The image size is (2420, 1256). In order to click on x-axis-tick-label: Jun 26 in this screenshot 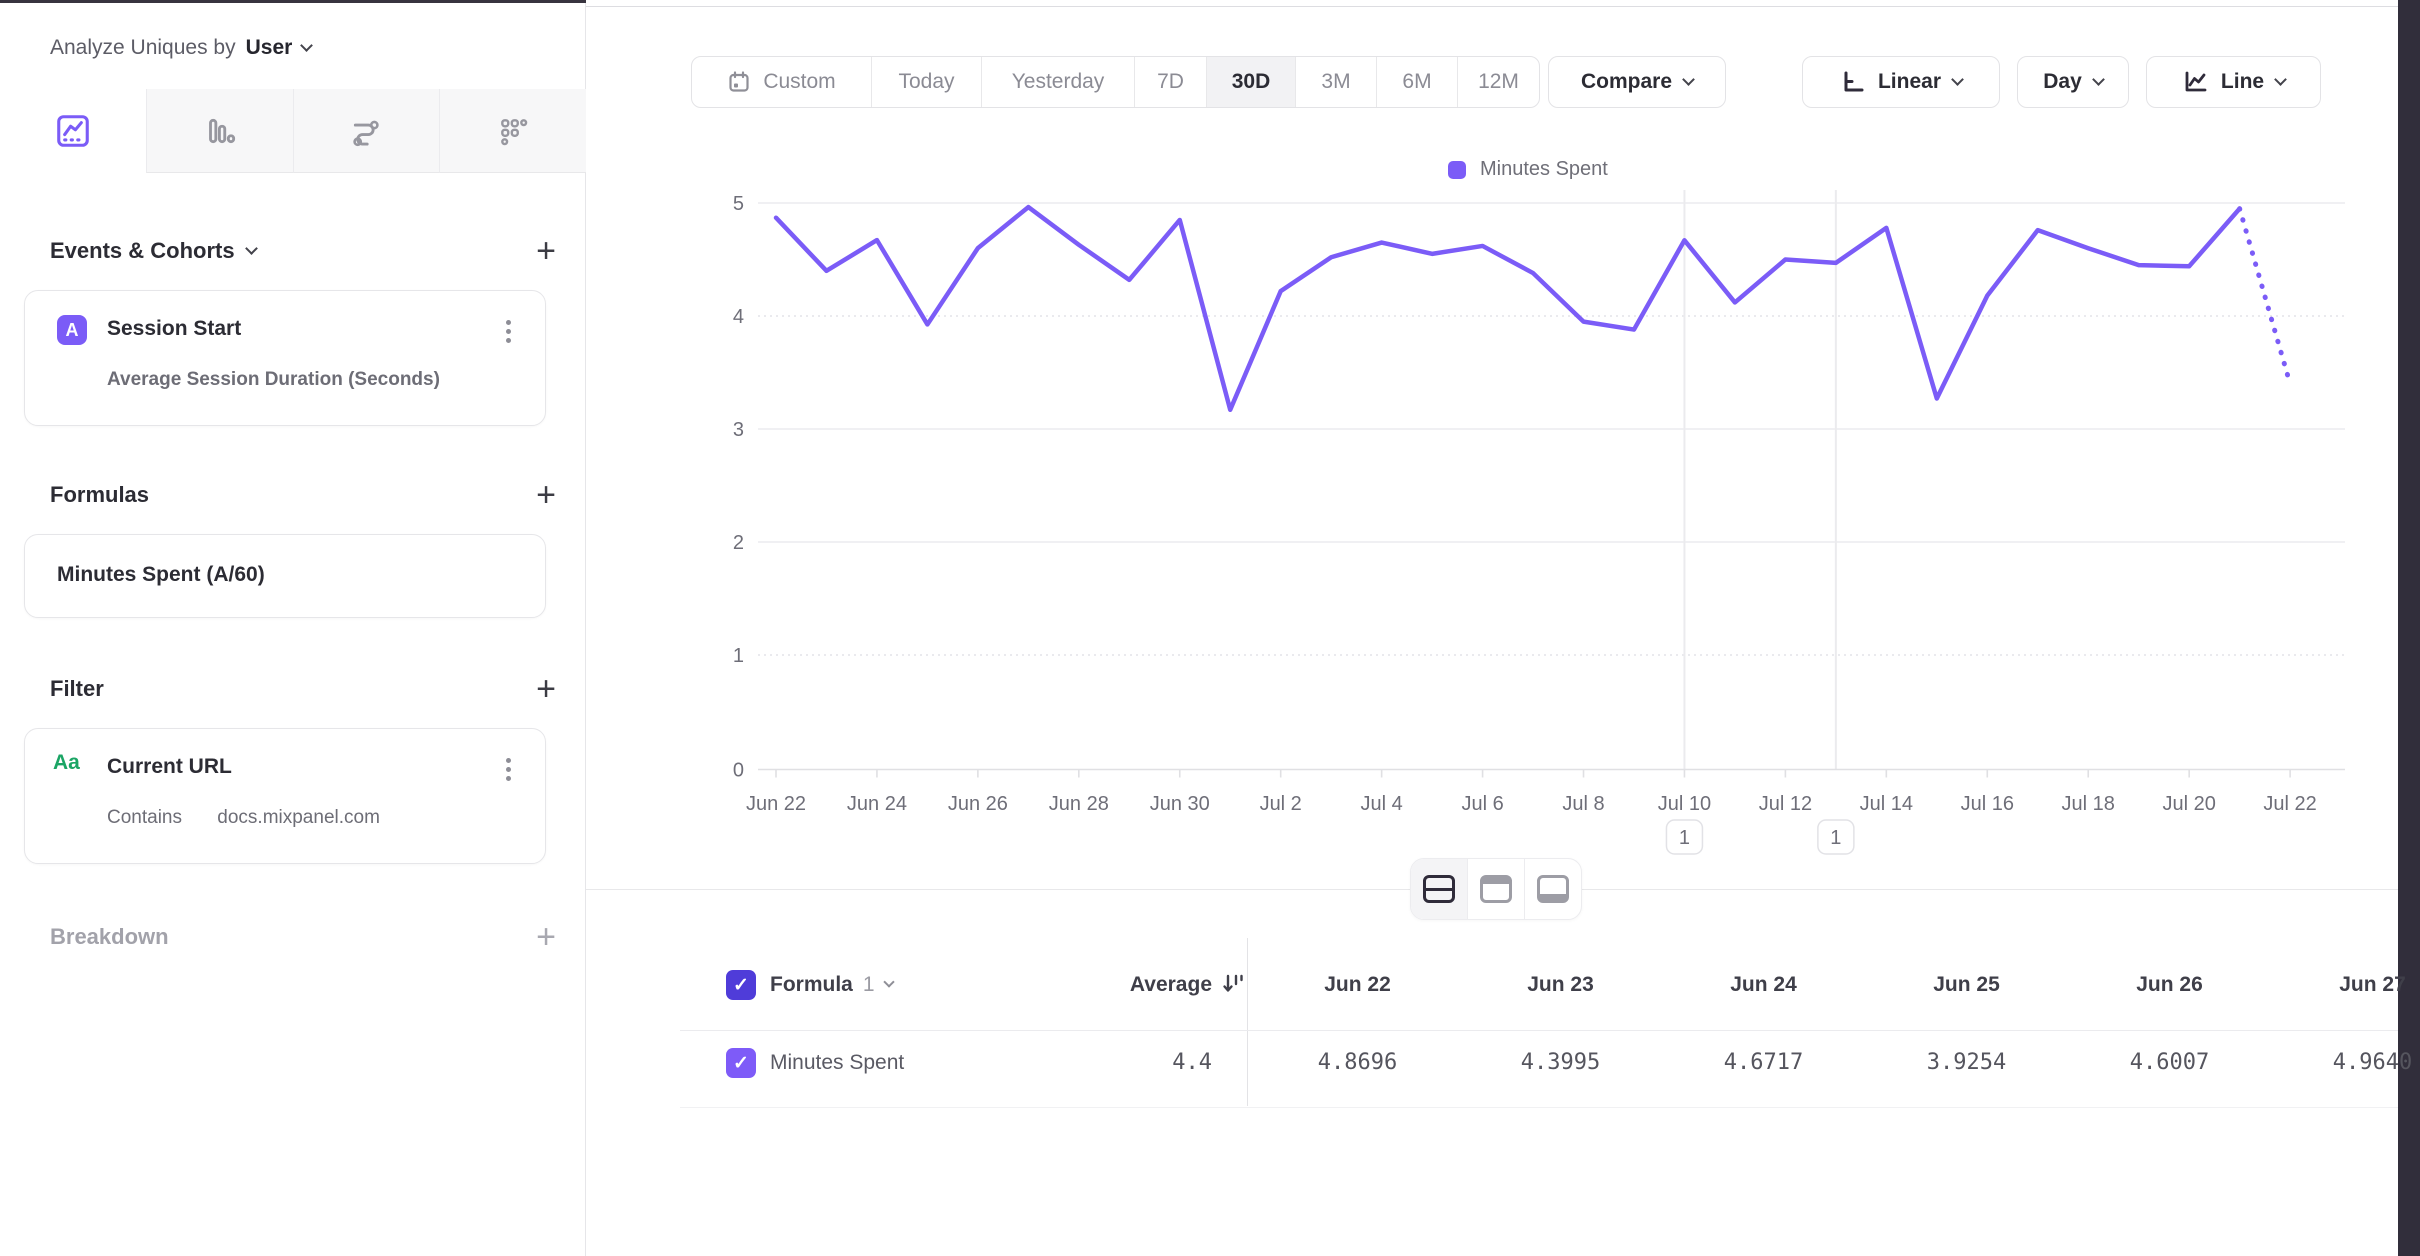, I will do `click(978, 804)`.